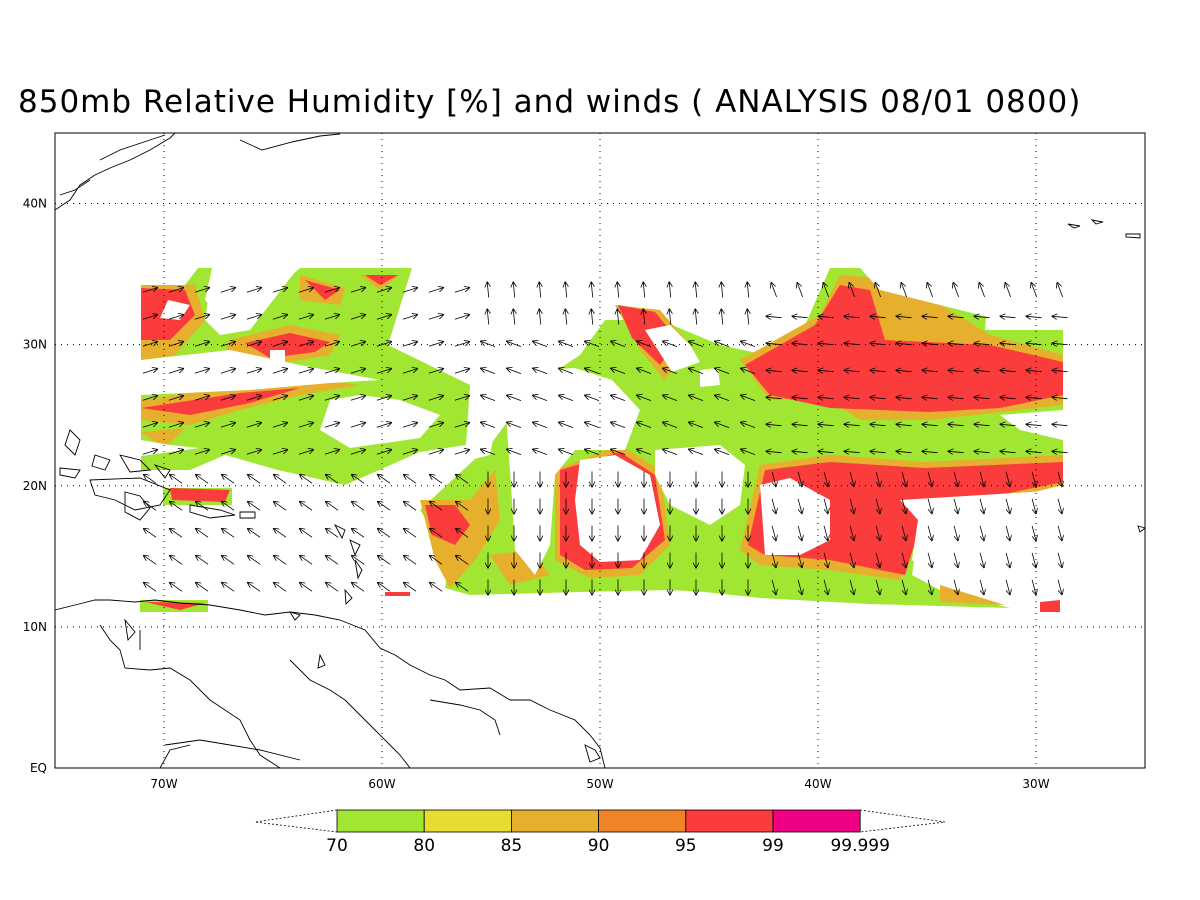  I want to click on lon-label-30w: 30W, so click(1035, 784).